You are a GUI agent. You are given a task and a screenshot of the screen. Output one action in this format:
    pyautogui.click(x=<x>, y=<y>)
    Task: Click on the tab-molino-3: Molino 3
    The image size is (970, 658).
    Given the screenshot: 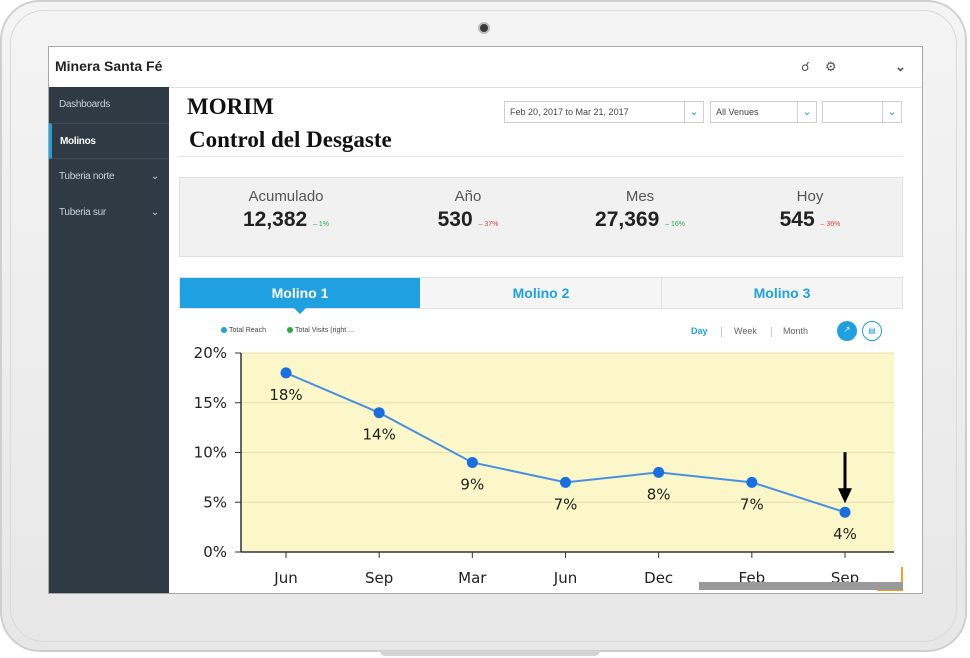 What is the action you would take?
    pyautogui.click(x=782, y=293)
    